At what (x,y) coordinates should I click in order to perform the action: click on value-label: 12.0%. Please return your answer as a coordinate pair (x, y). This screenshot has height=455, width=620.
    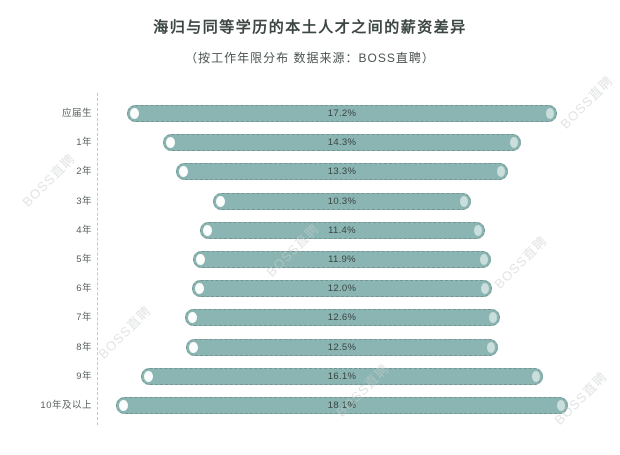
    Looking at the image, I should click on (342, 289).